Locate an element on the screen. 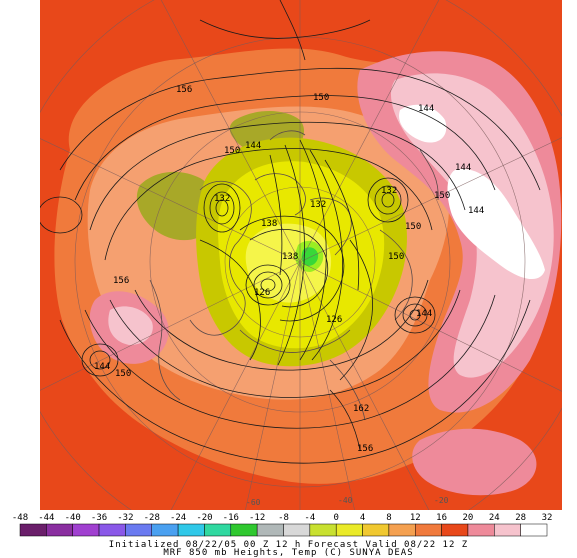 The image size is (577, 558). colorbar-tick-label: -4 is located at coordinates (309, 518).